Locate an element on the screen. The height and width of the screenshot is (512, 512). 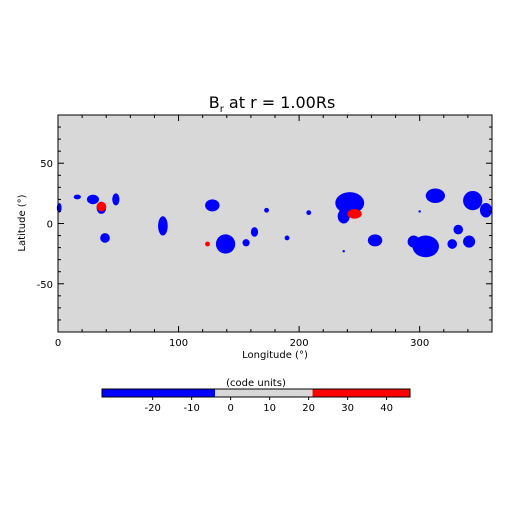
title-suffix: at r = 1.00Rs is located at coordinates (279, 102).